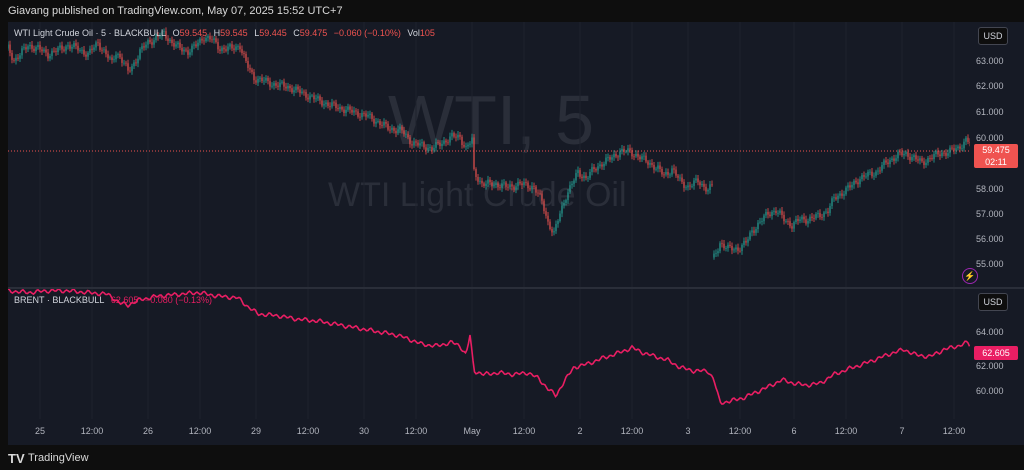 The image size is (1024, 470). I want to click on time-tick: 29, so click(256, 431).